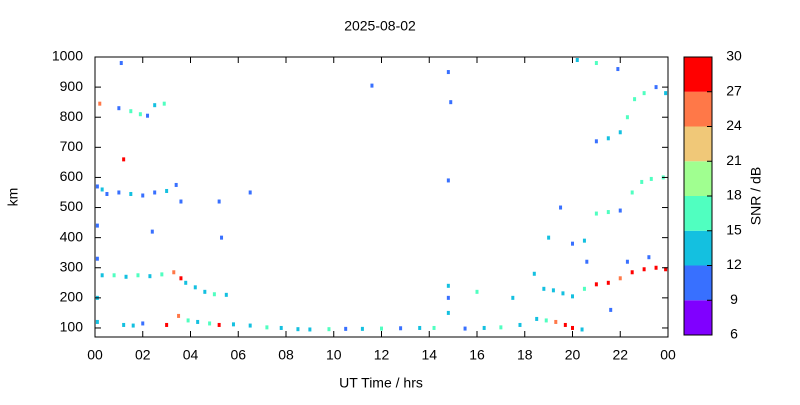  I want to click on y-tick-label: 600, so click(72, 176).